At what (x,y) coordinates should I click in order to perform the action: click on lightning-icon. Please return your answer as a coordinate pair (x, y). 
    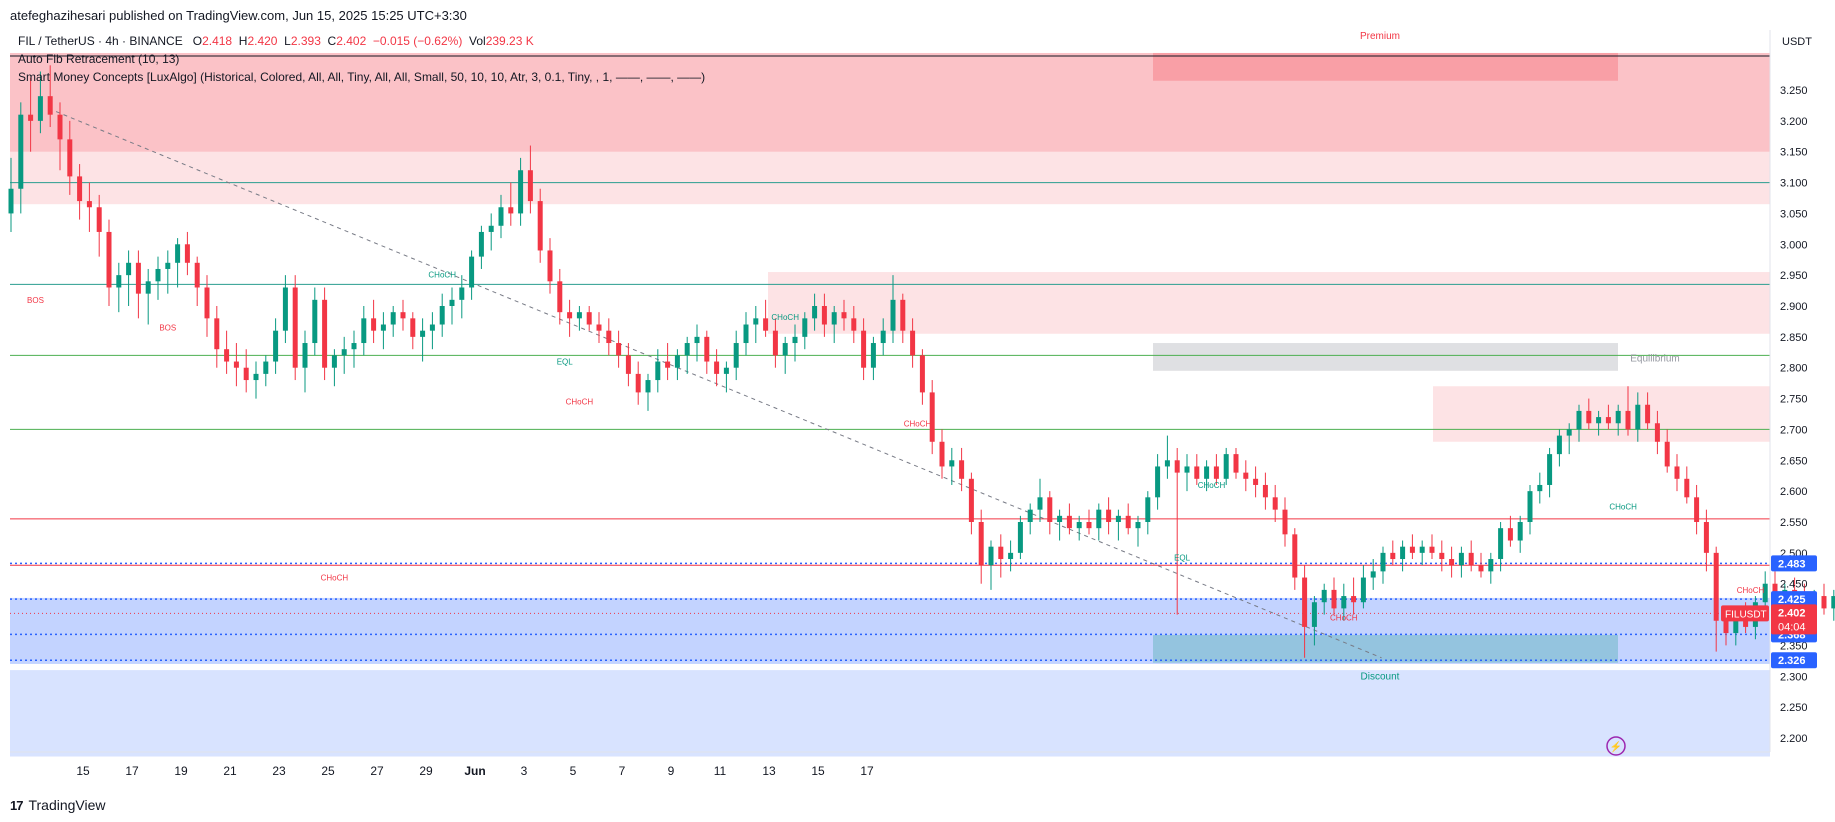
    Looking at the image, I should click on (1616, 746).